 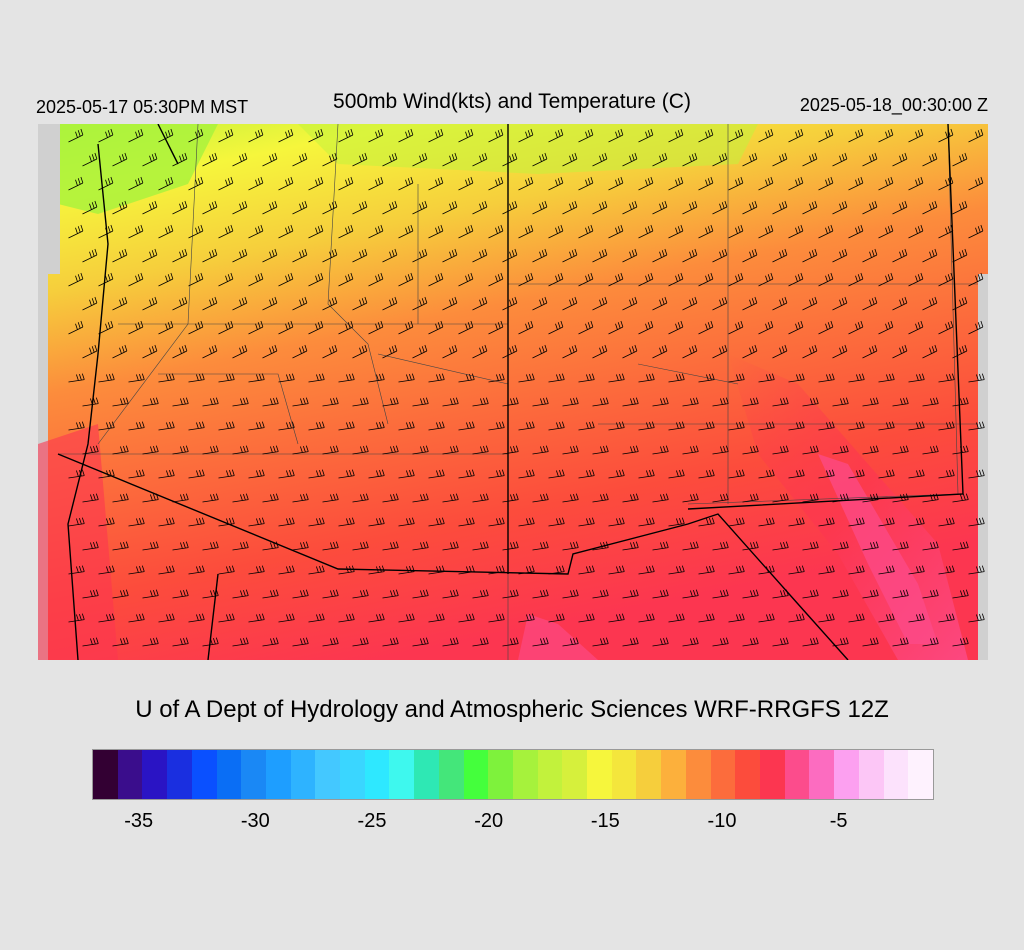 What do you see at coordinates (372, 821) in the screenshot?
I see `colorbar-tick-label: -25` at bounding box center [372, 821].